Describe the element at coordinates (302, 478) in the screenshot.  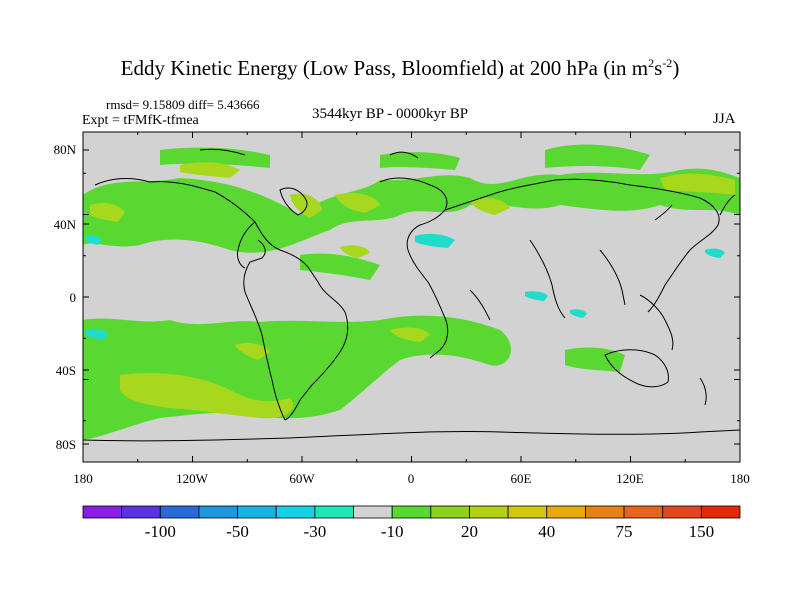
I see `lon-tick-label: 60W` at that location.